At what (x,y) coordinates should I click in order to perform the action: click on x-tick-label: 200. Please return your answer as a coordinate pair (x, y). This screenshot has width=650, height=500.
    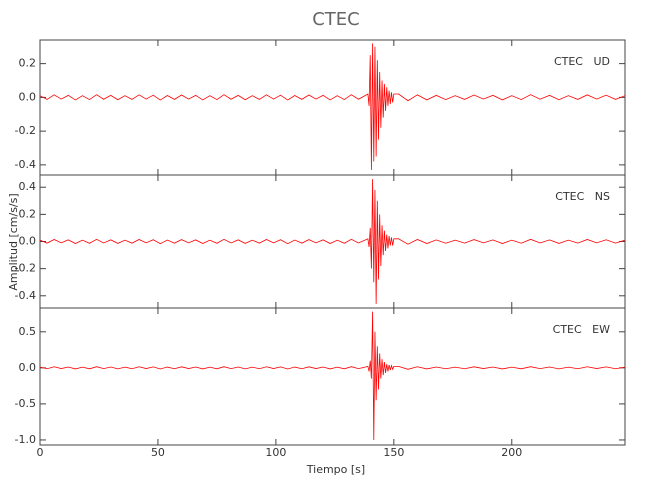
    Looking at the image, I should click on (511, 452).